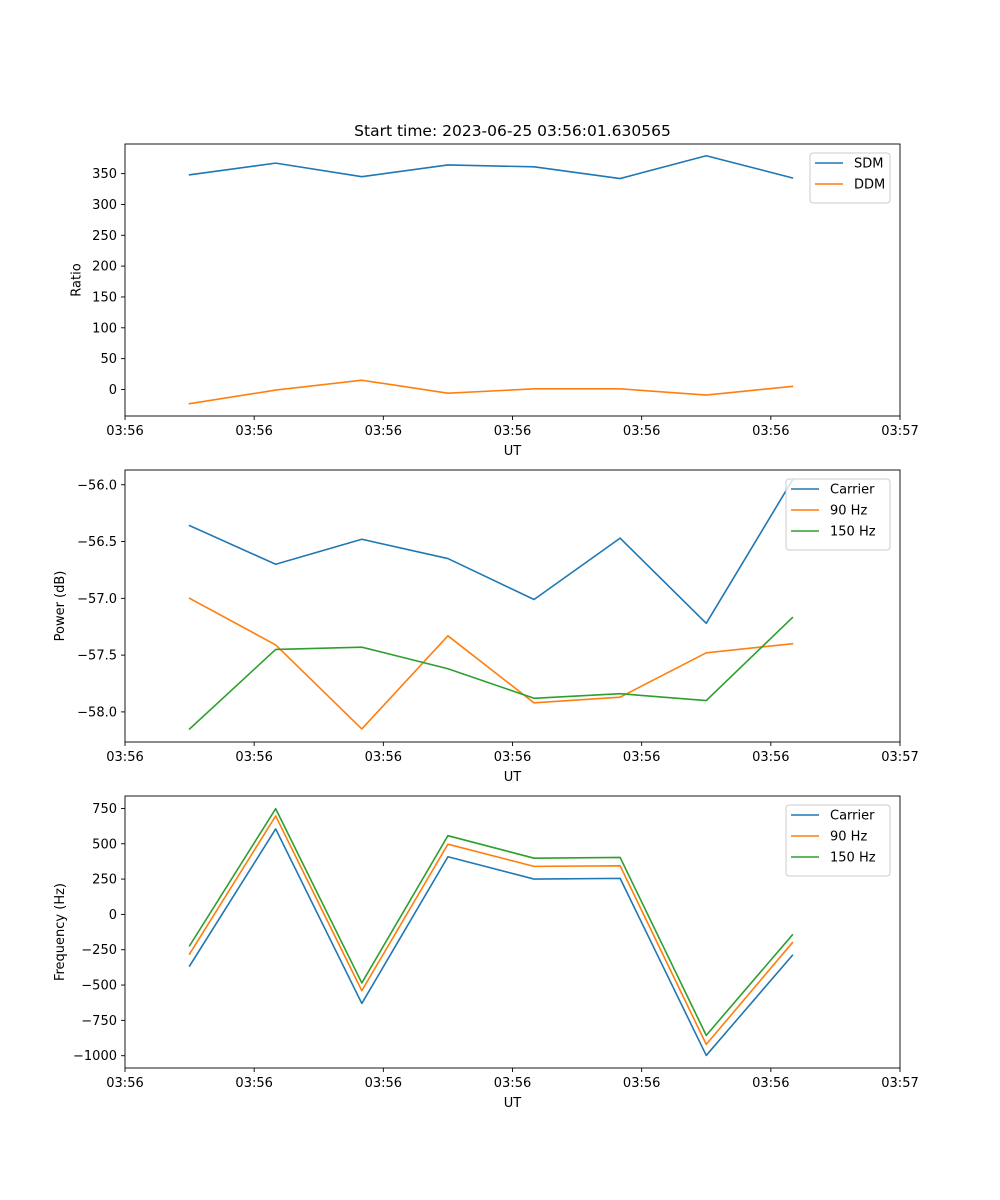 The width and height of the screenshot is (1000, 1200). Describe the element at coordinates (104, 328) in the screenshot. I see `y-tick-label: 100` at that location.